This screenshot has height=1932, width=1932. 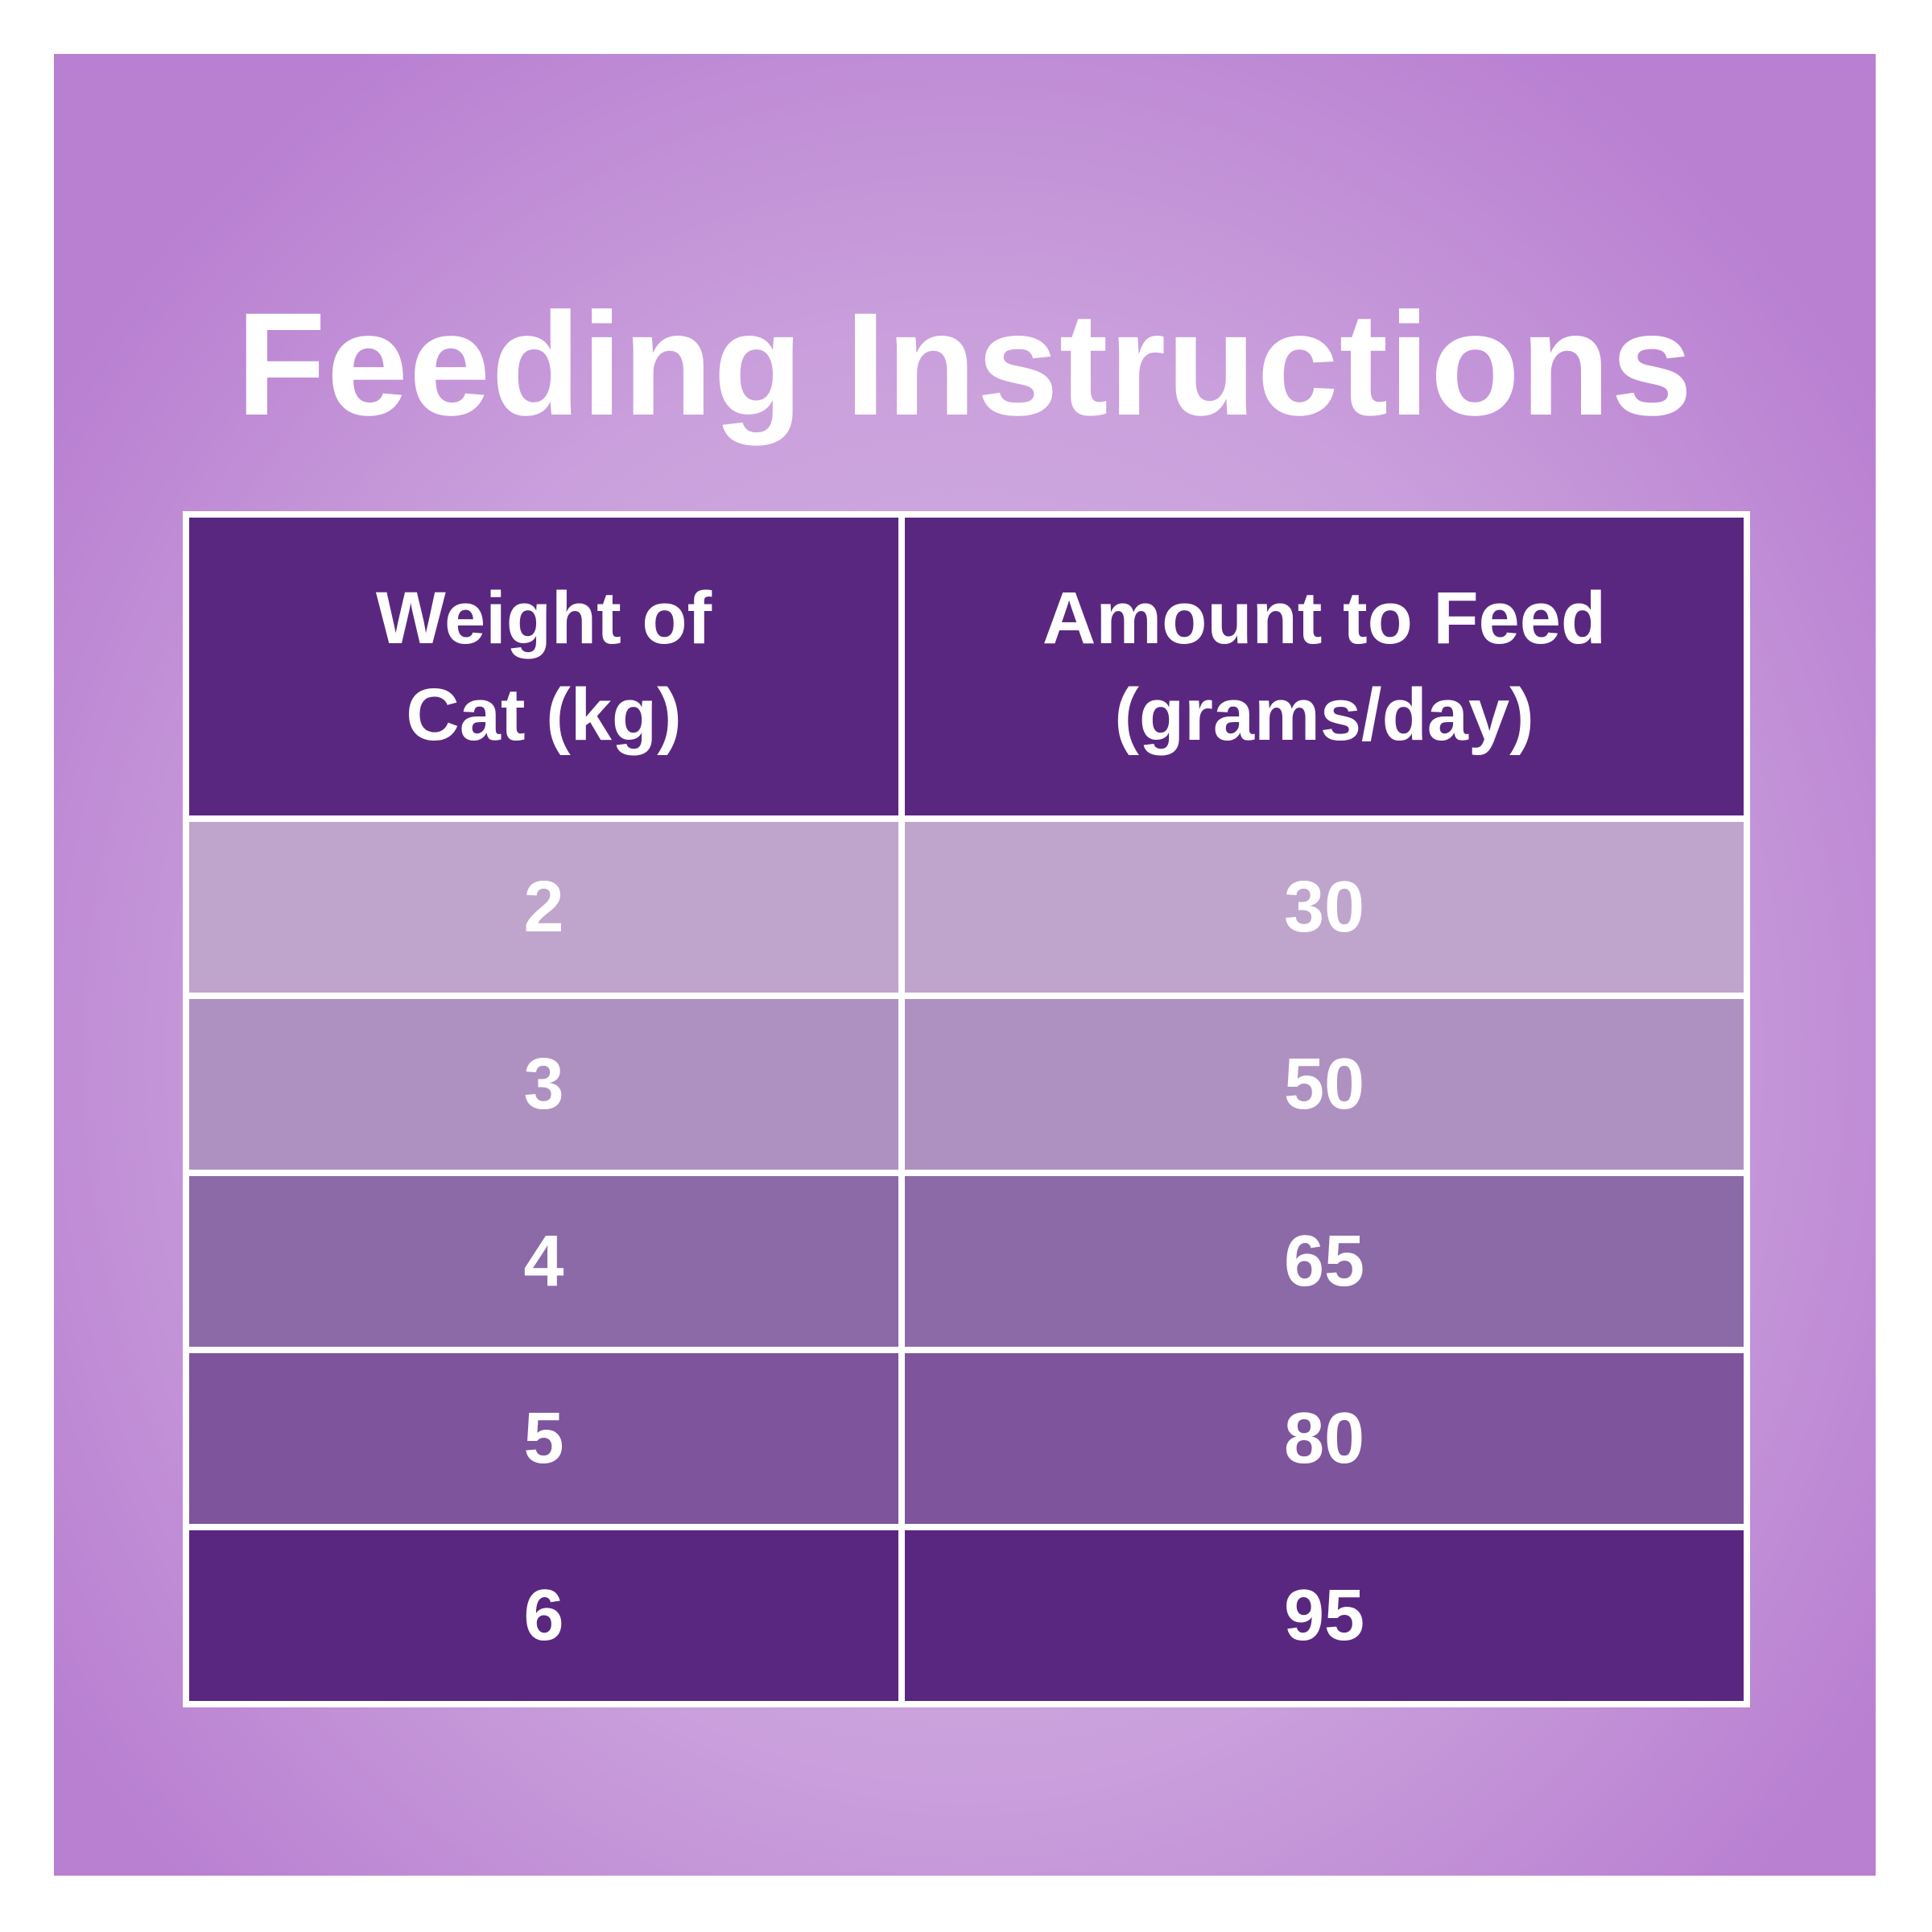 I want to click on column-header-text: Amount to Feed (grams/day), so click(x=1324, y=666).